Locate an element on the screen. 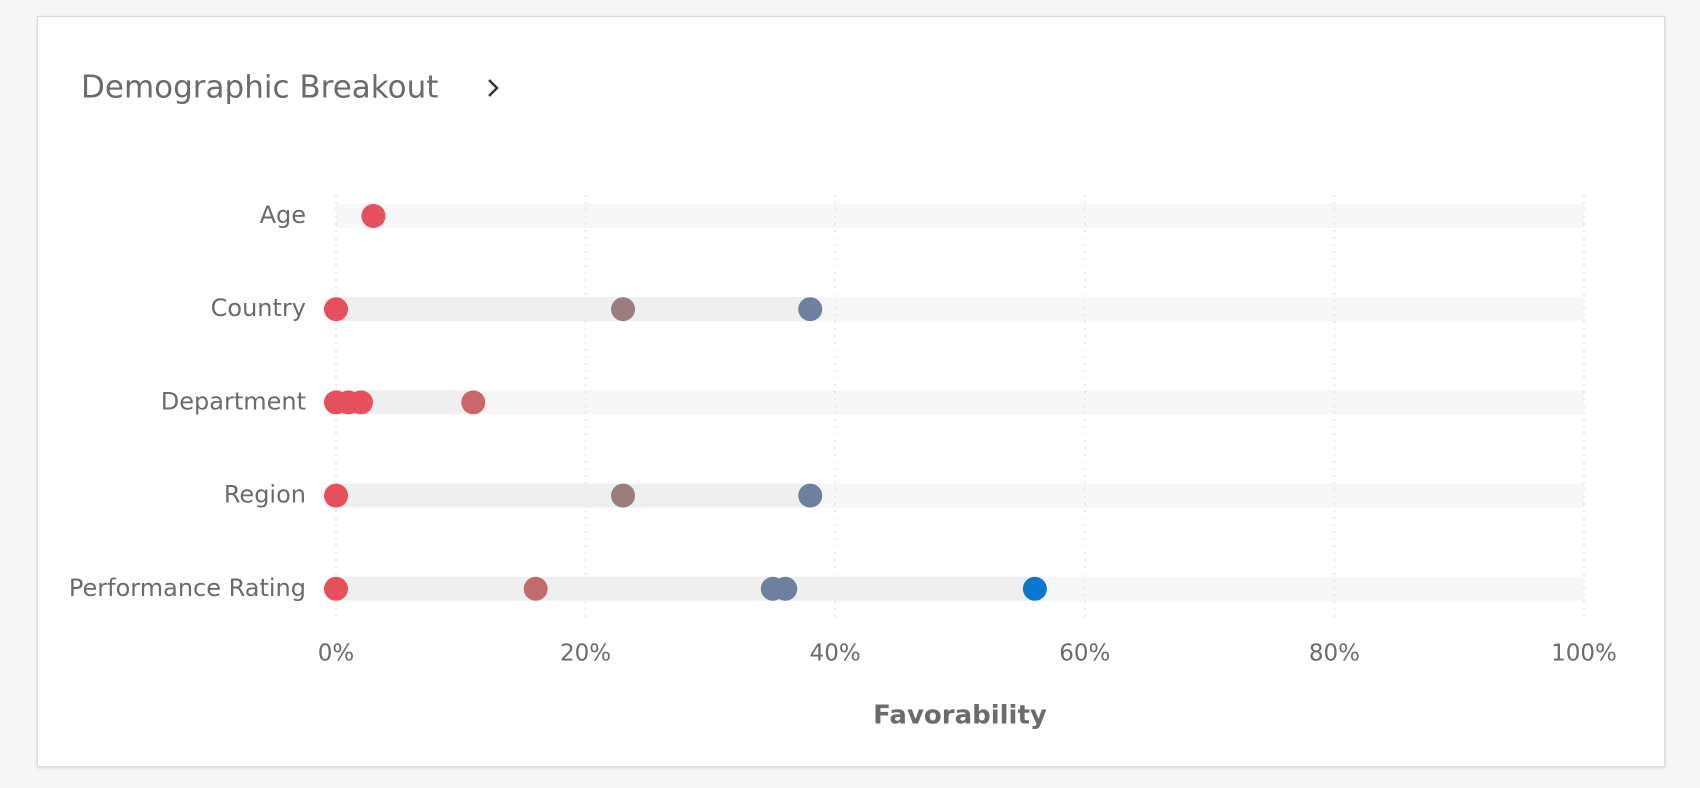 The height and width of the screenshot is (788, 1700). x-tick-label: 20% is located at coordinates (585, 654).